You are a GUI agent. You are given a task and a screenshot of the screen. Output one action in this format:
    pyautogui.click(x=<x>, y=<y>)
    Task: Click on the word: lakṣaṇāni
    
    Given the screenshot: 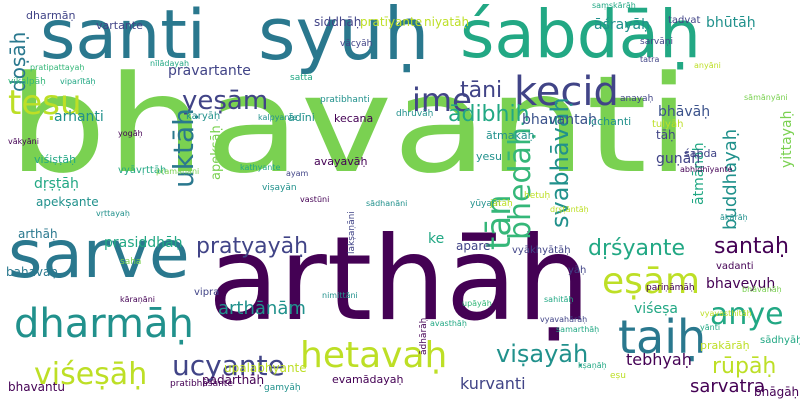 What is the action you would take?
    pyautogui.click(x=352, y=232)
    